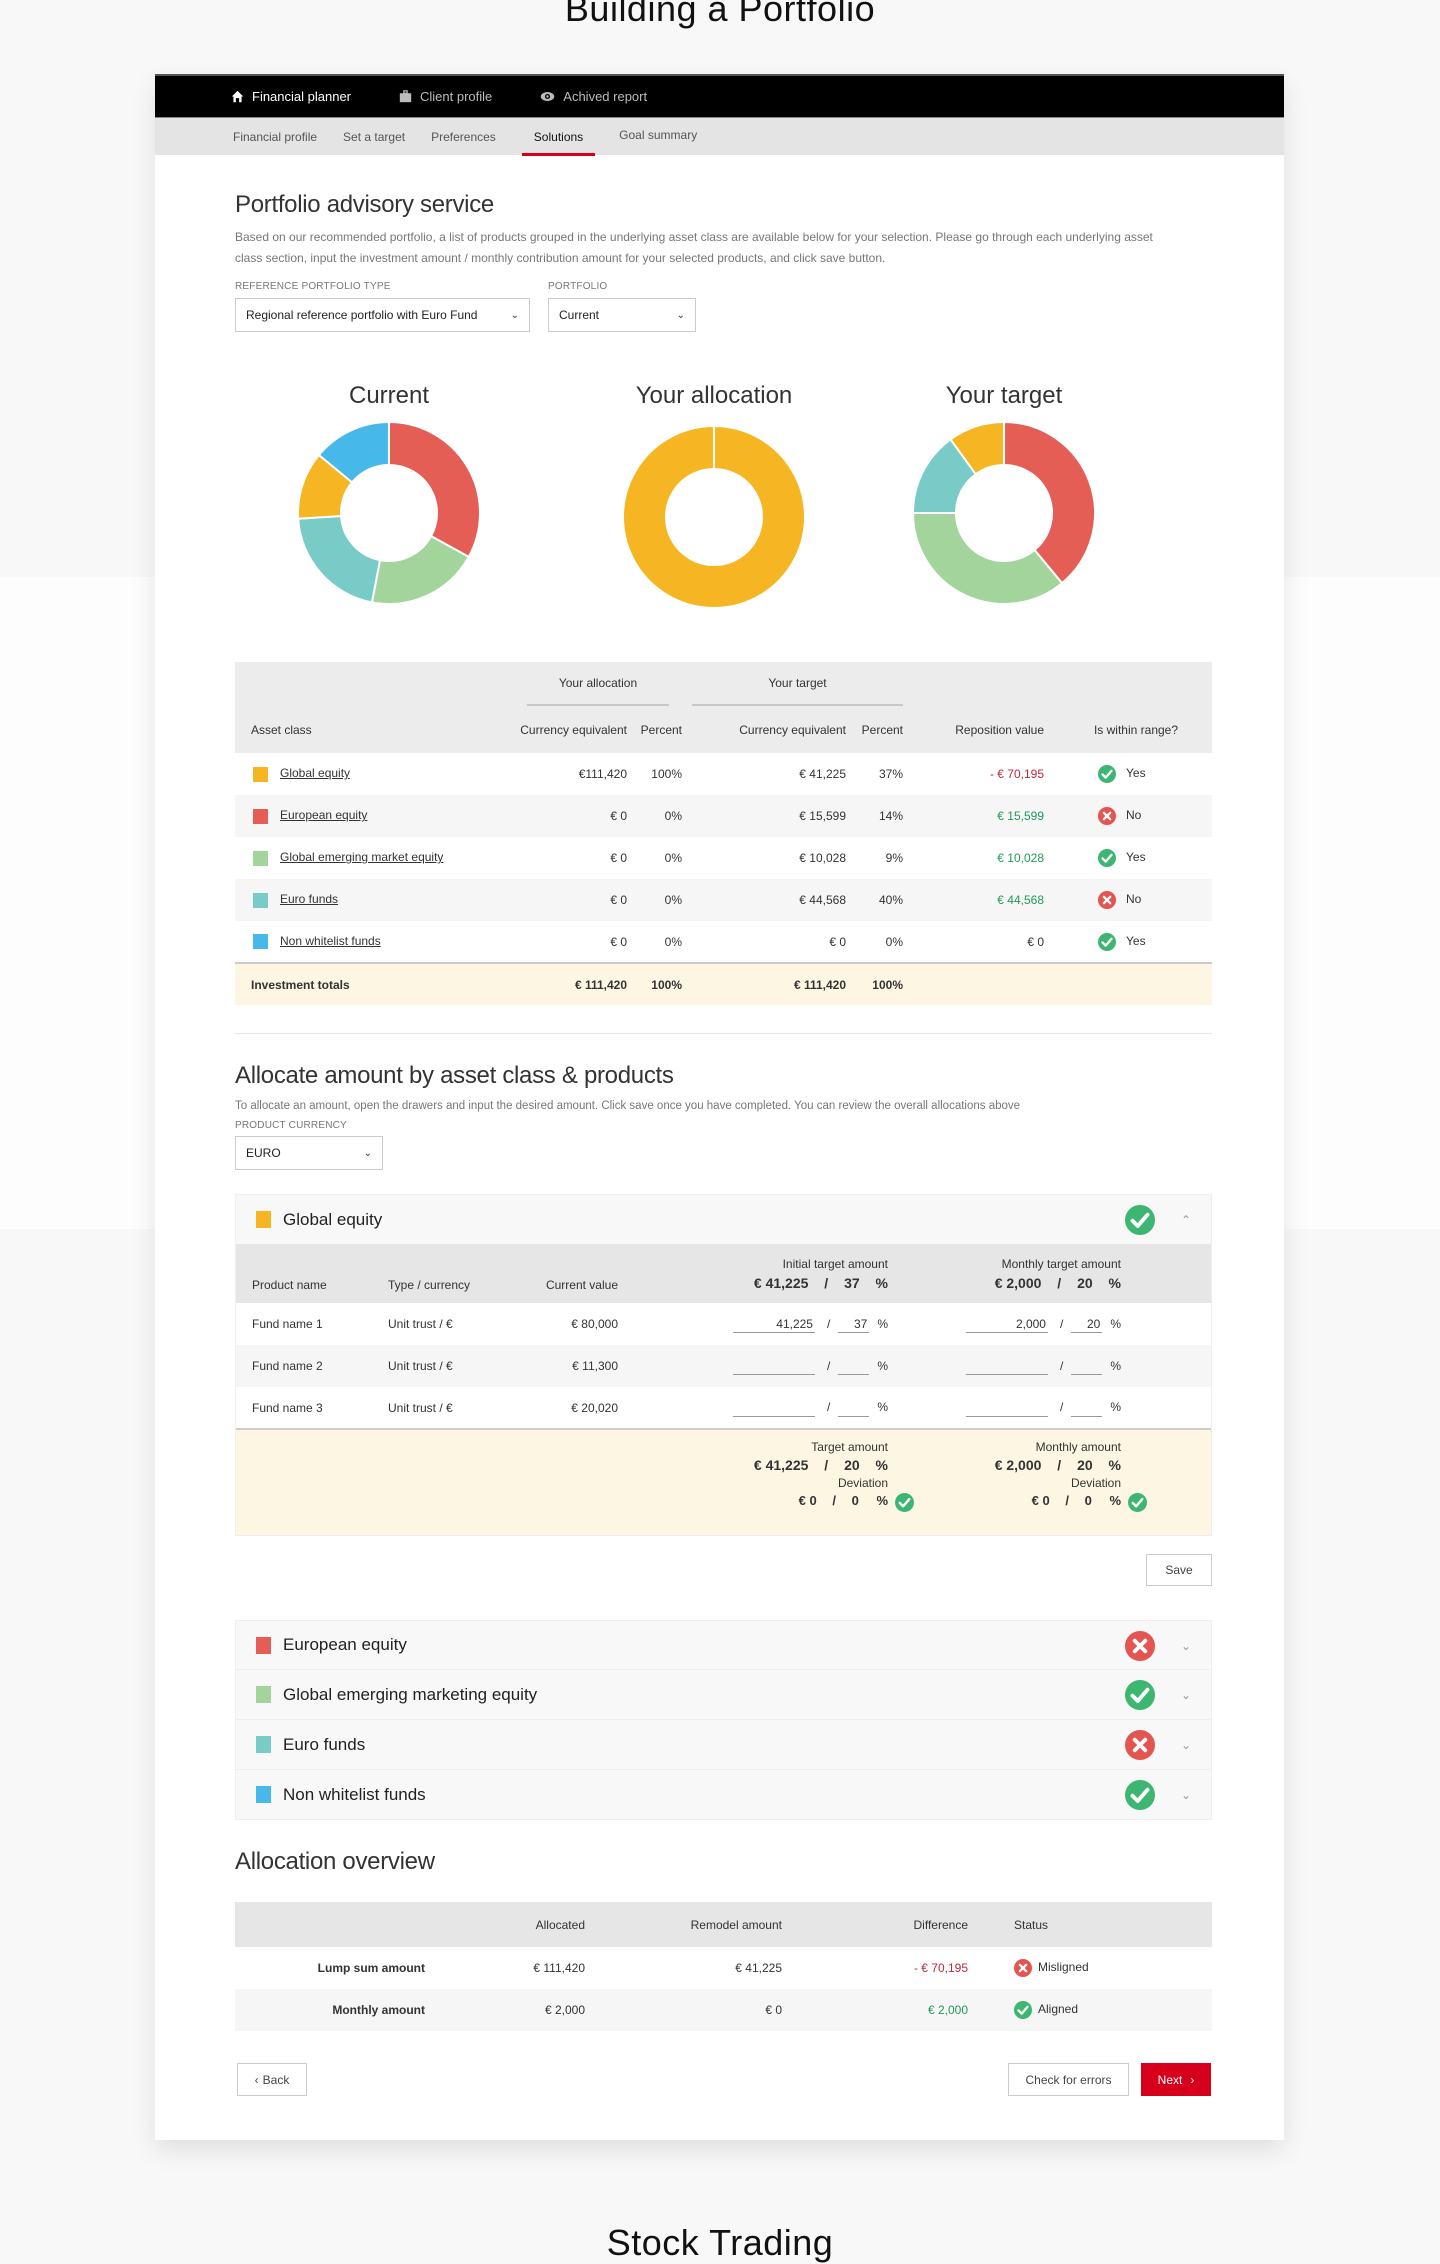 Image resolution: width=1440 pixels, height=2264 pixels. What do you see at coordinates (581, 1285) in the screenshot?
I see `column-header: Current value` at bounding box center [581, 1285].